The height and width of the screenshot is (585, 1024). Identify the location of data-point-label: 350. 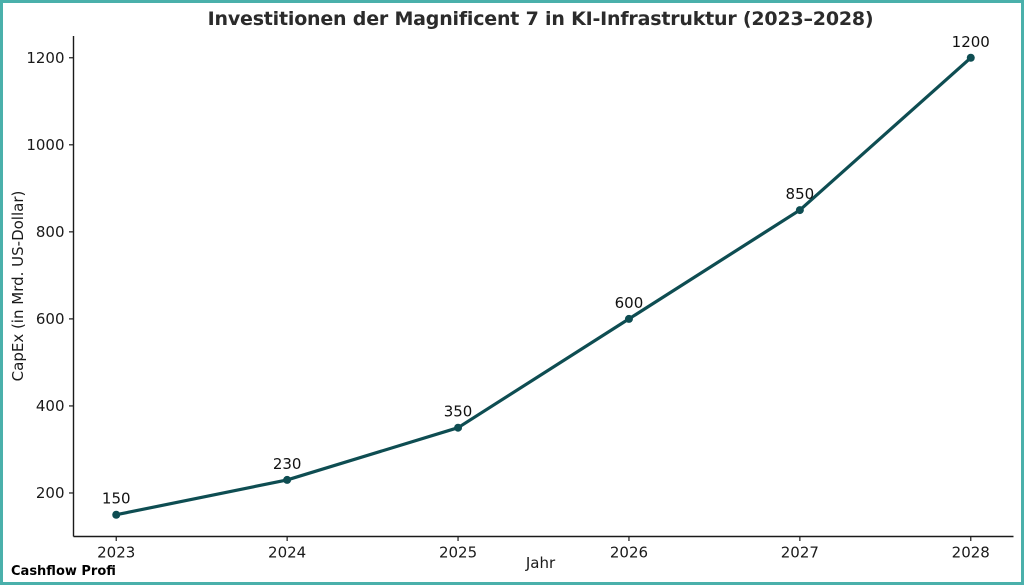
(458, 412).